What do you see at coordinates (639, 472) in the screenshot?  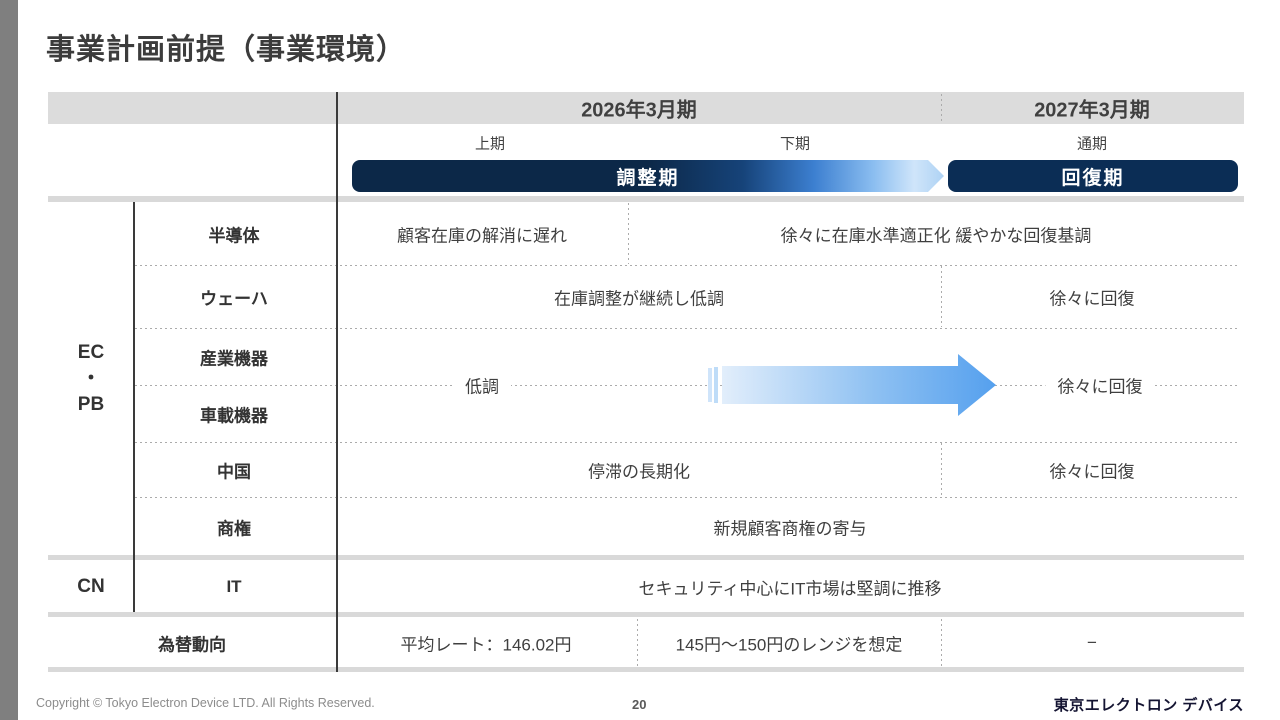 I see `cell-china-fy26: 停滞の長期化` at bounding box center [639, 472].